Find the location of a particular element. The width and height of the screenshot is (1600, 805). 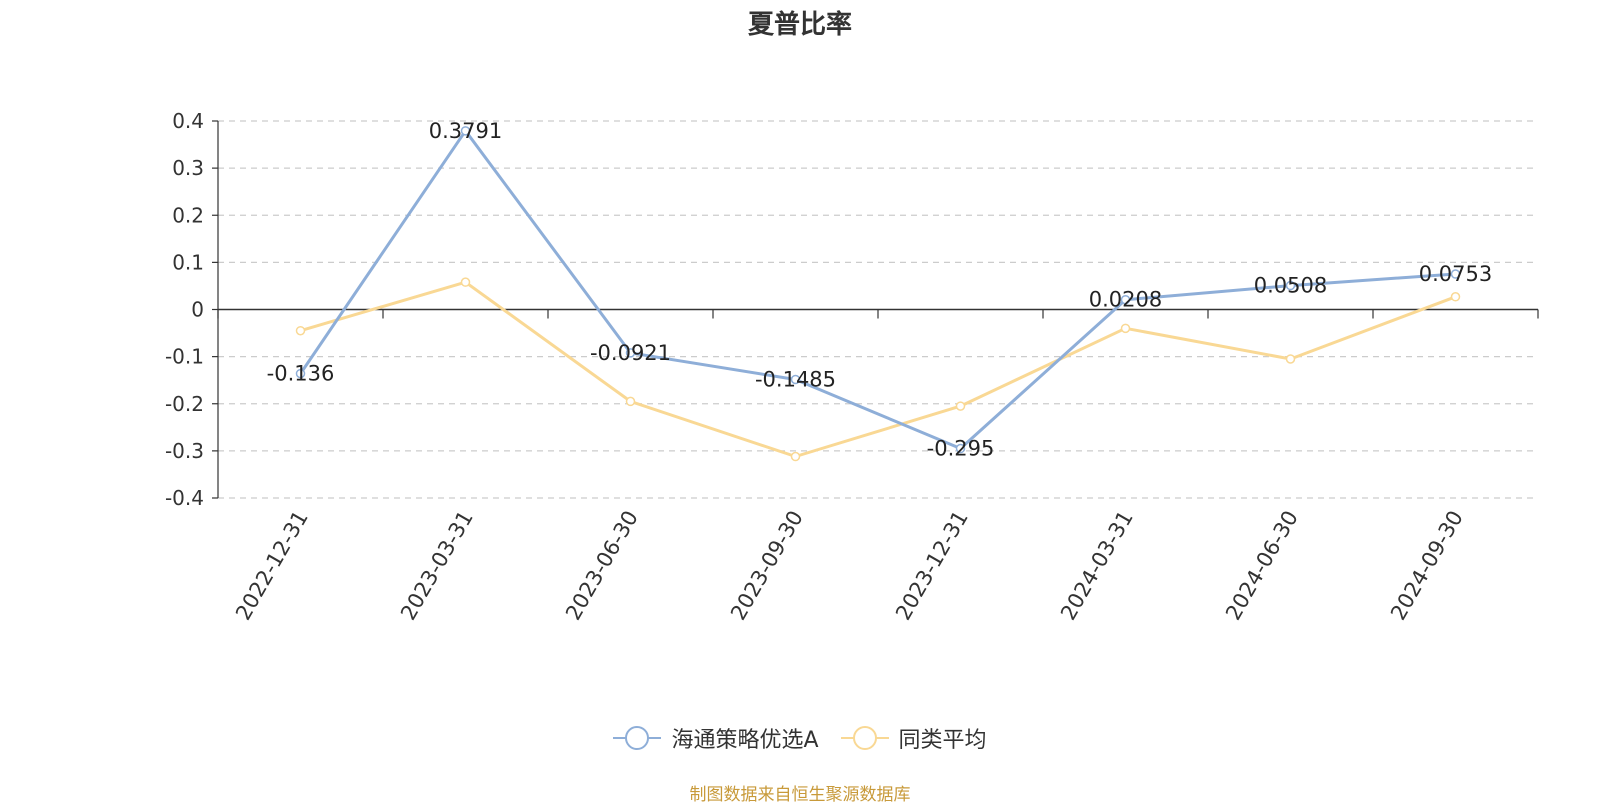

data-label: 0.0753 is located at coordinates (1455, 274).